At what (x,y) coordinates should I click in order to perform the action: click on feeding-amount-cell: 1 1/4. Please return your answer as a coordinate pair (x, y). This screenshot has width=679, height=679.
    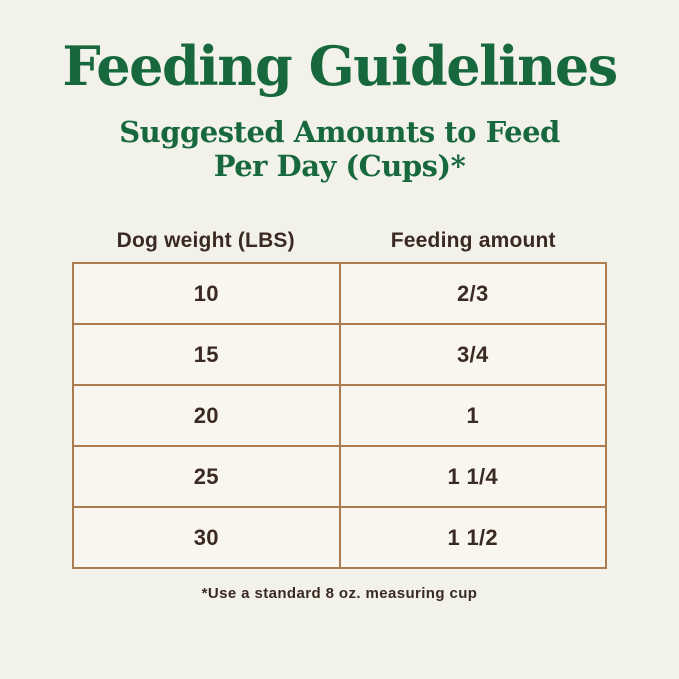
    Looking at the image, I should click on (472, 477).